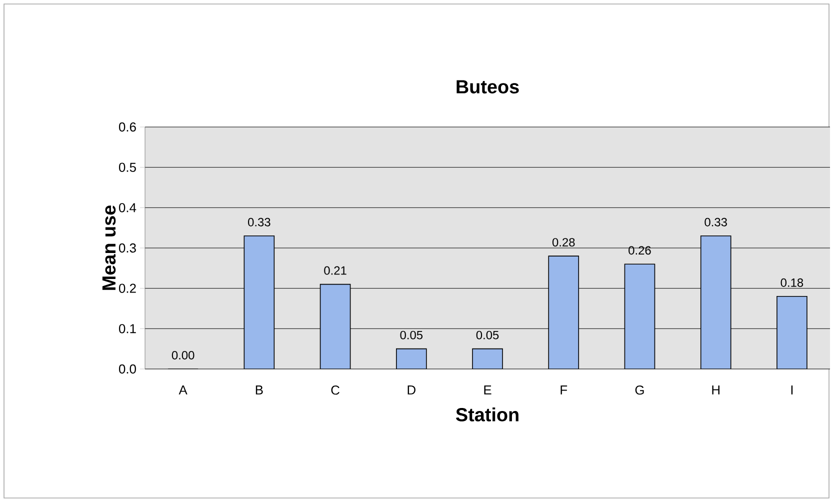  Describe the element at coordinates (259, 390) in the screenshot. I see `x-tick-label: B` at that location.